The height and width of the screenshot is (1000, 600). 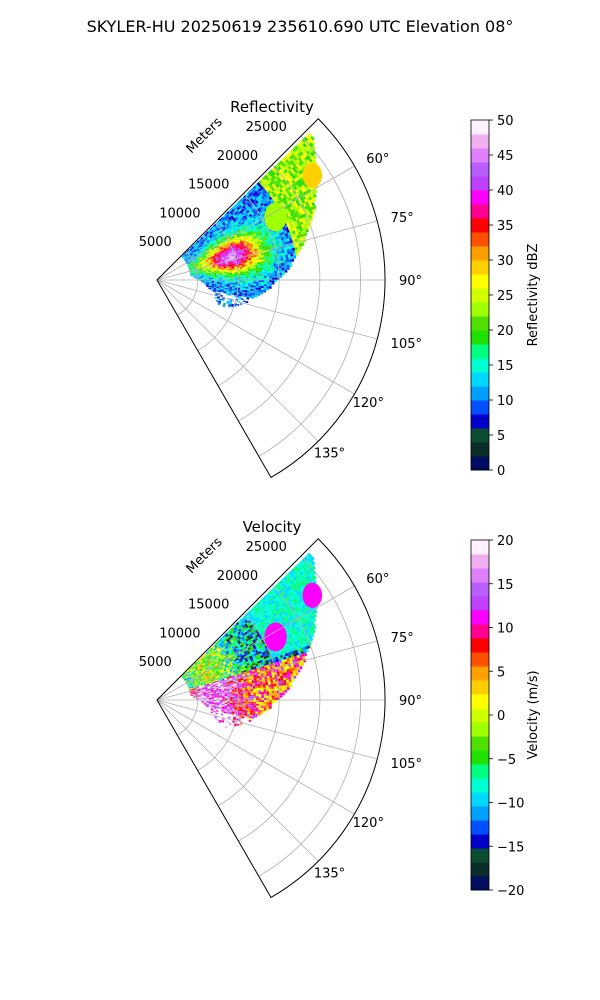 I want to click on colorbar-tick-label: 45, so click(x=505, y=156).